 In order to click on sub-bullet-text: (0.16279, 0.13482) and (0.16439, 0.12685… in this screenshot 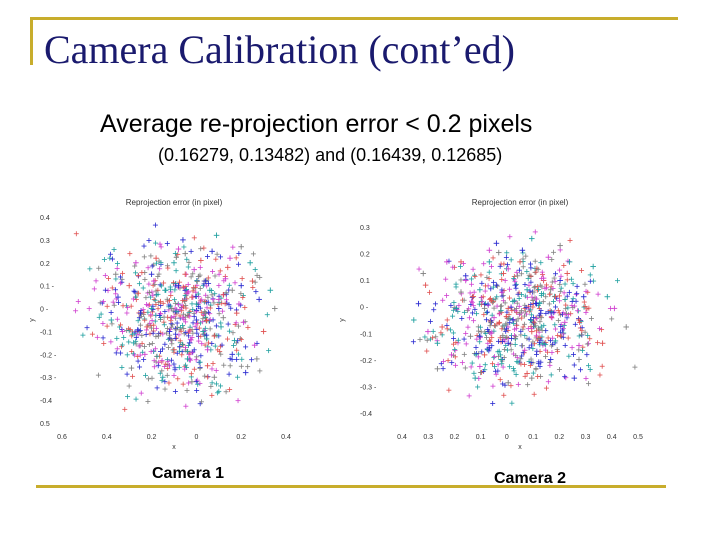, I will do `click(330, 155)`.